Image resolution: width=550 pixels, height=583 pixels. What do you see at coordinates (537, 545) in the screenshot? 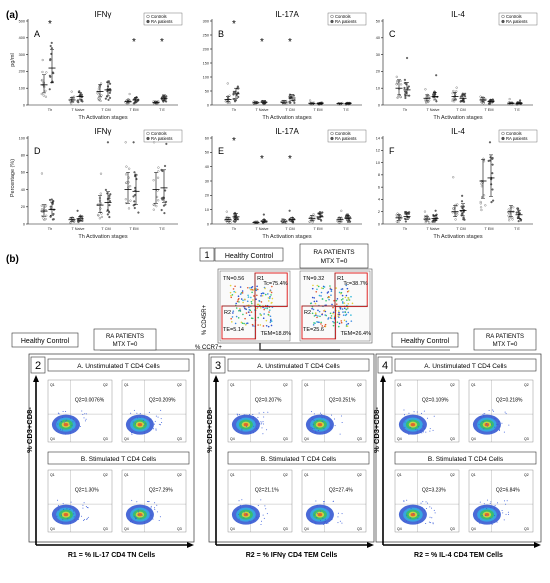
I see `x-arrowhead` at bounding box center [537, 545].